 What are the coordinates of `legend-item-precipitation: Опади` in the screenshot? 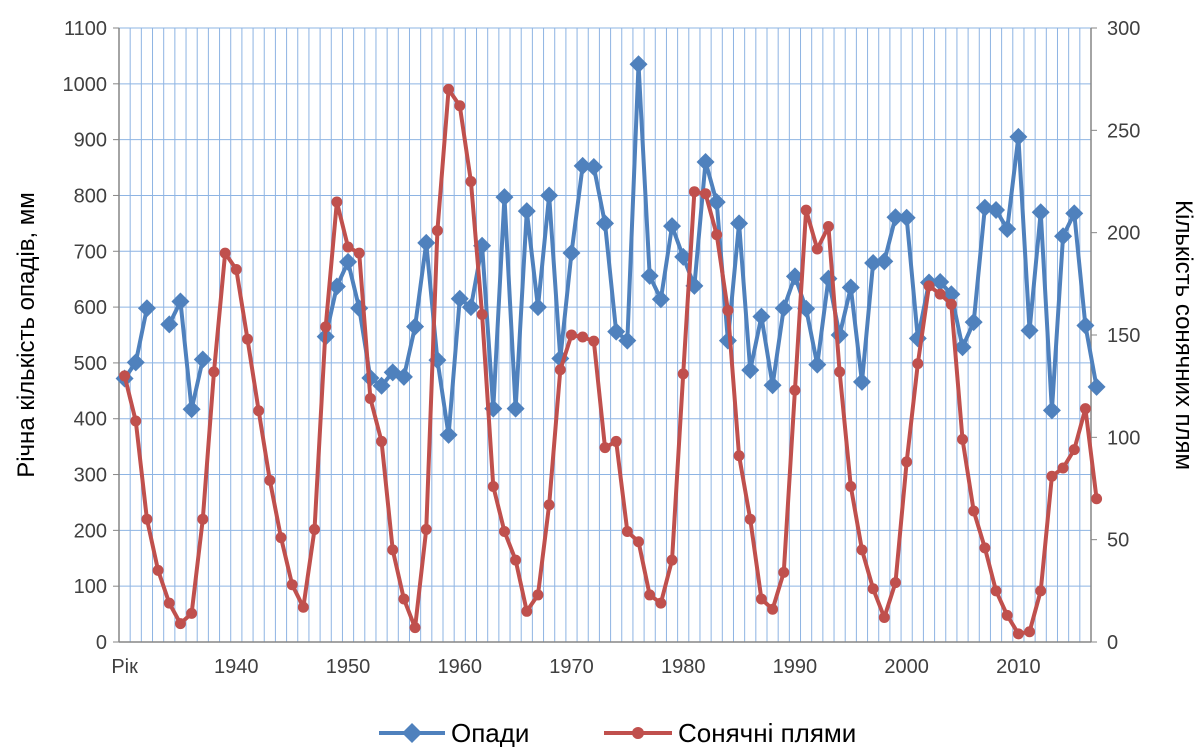 It's located at (454, 732).